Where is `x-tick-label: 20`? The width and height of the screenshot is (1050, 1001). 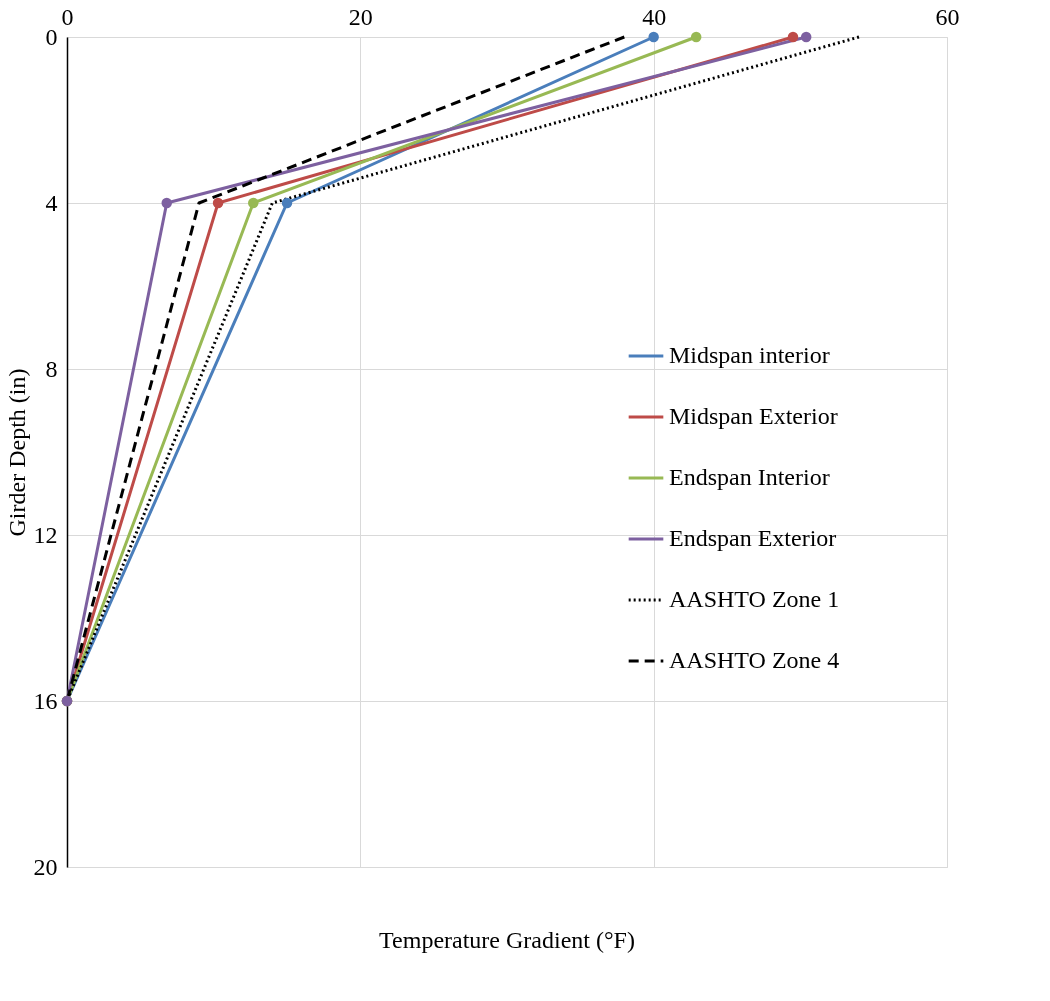 x-tick-label: 20 is located at coordinates (360, 16).